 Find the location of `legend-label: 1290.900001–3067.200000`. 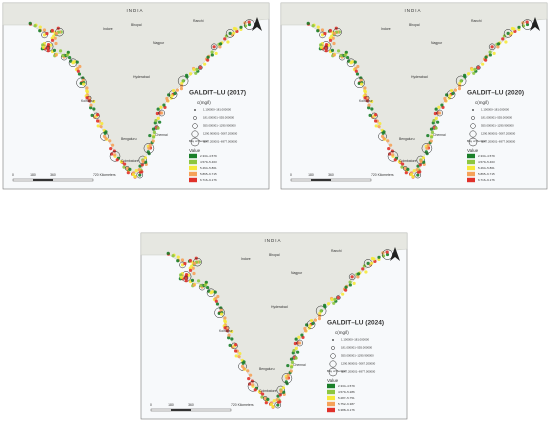

legend-label: 1290.900001–3067.200000 is located at coordinates (498, 134).